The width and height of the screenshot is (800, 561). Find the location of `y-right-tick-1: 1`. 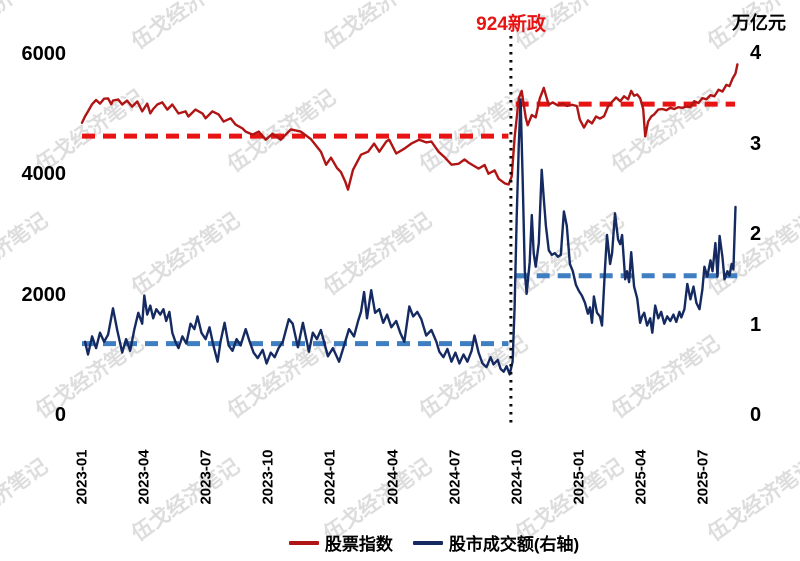

y-right-tick-1: 1 is located at coordinates (756, 324).